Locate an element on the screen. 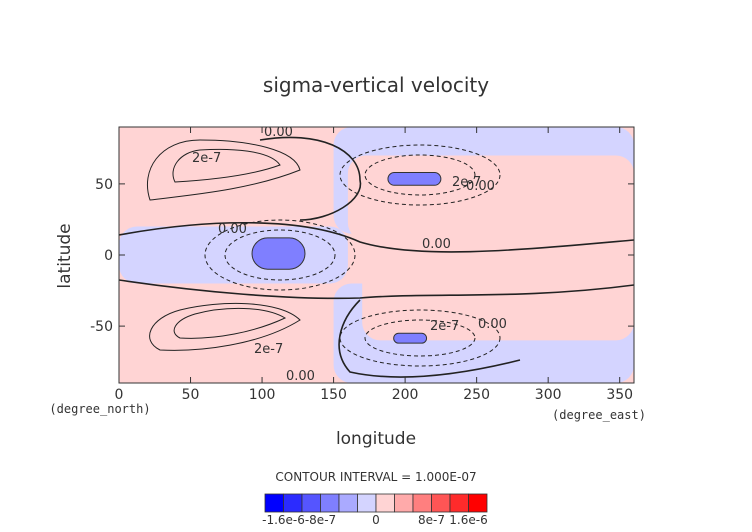  colorbar-label: -1.6e-6 is located at coordinates (283, 520).